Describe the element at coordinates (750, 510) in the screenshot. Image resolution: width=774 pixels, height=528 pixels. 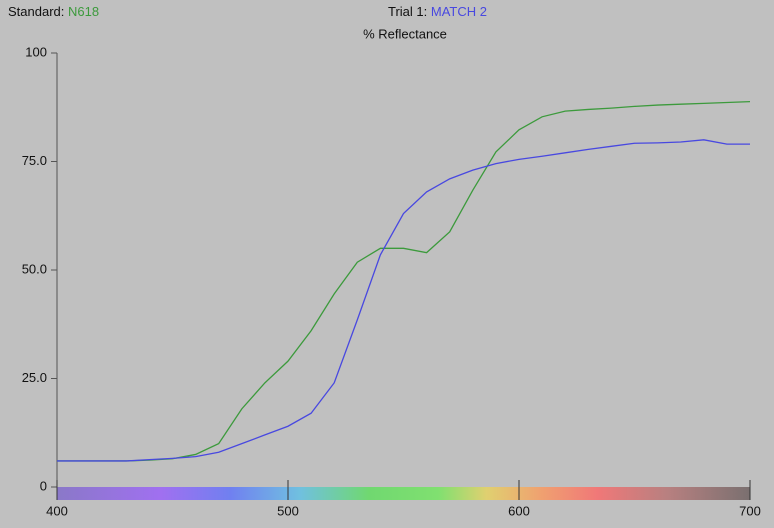
I see `x-tick-label: 700` at that location.